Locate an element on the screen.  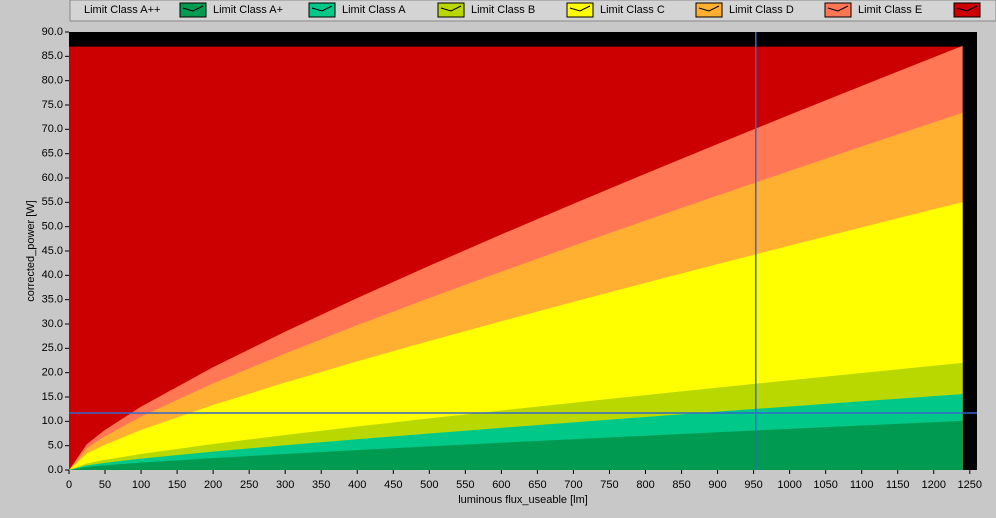
y-tick-label: 65.0 is located at coordinates (52, 154).